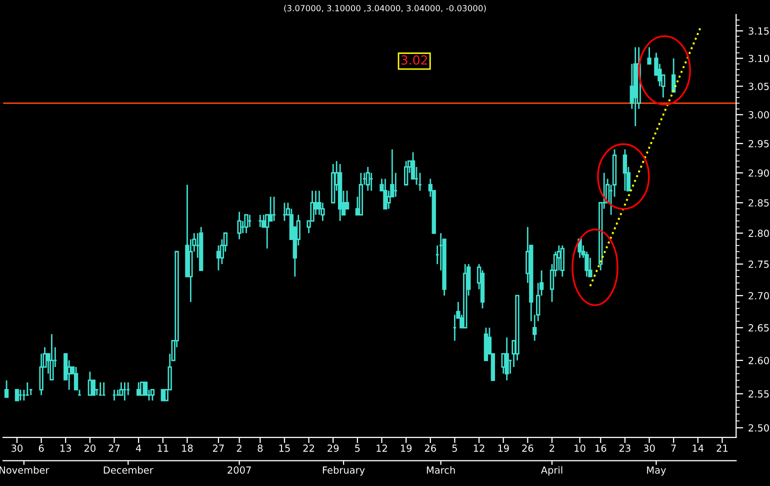 Image resolution: width=770 pixels, height=486 pixels. I want to click on y-tick-label: 2.60, so click(758, 360).